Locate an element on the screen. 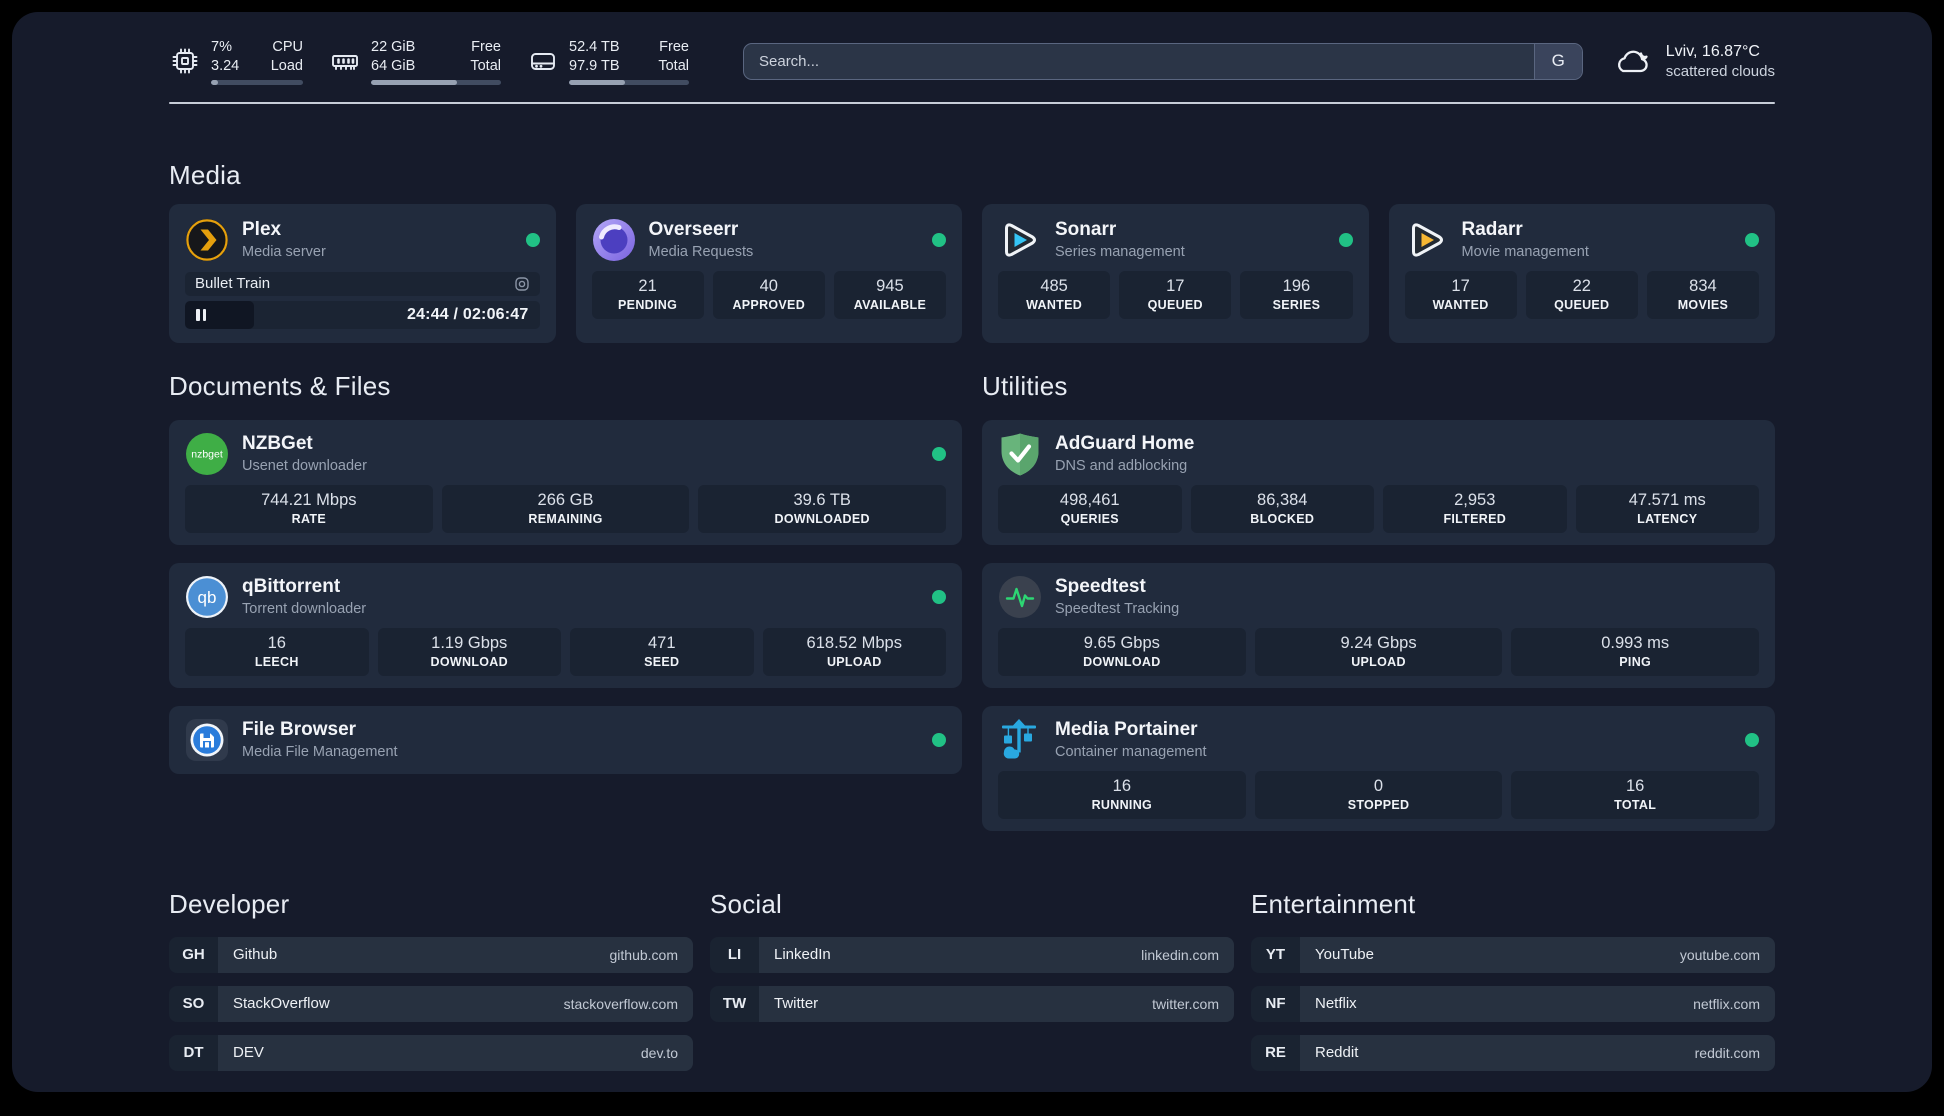  bookmark-abbr: TW is located at coordinates (734, 1003).